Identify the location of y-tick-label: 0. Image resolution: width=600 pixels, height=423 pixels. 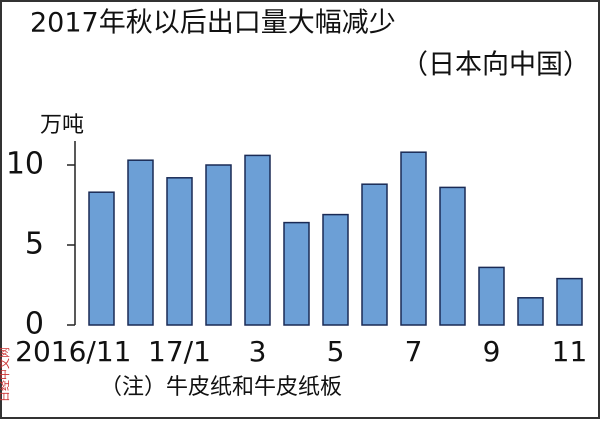
(34, 324).